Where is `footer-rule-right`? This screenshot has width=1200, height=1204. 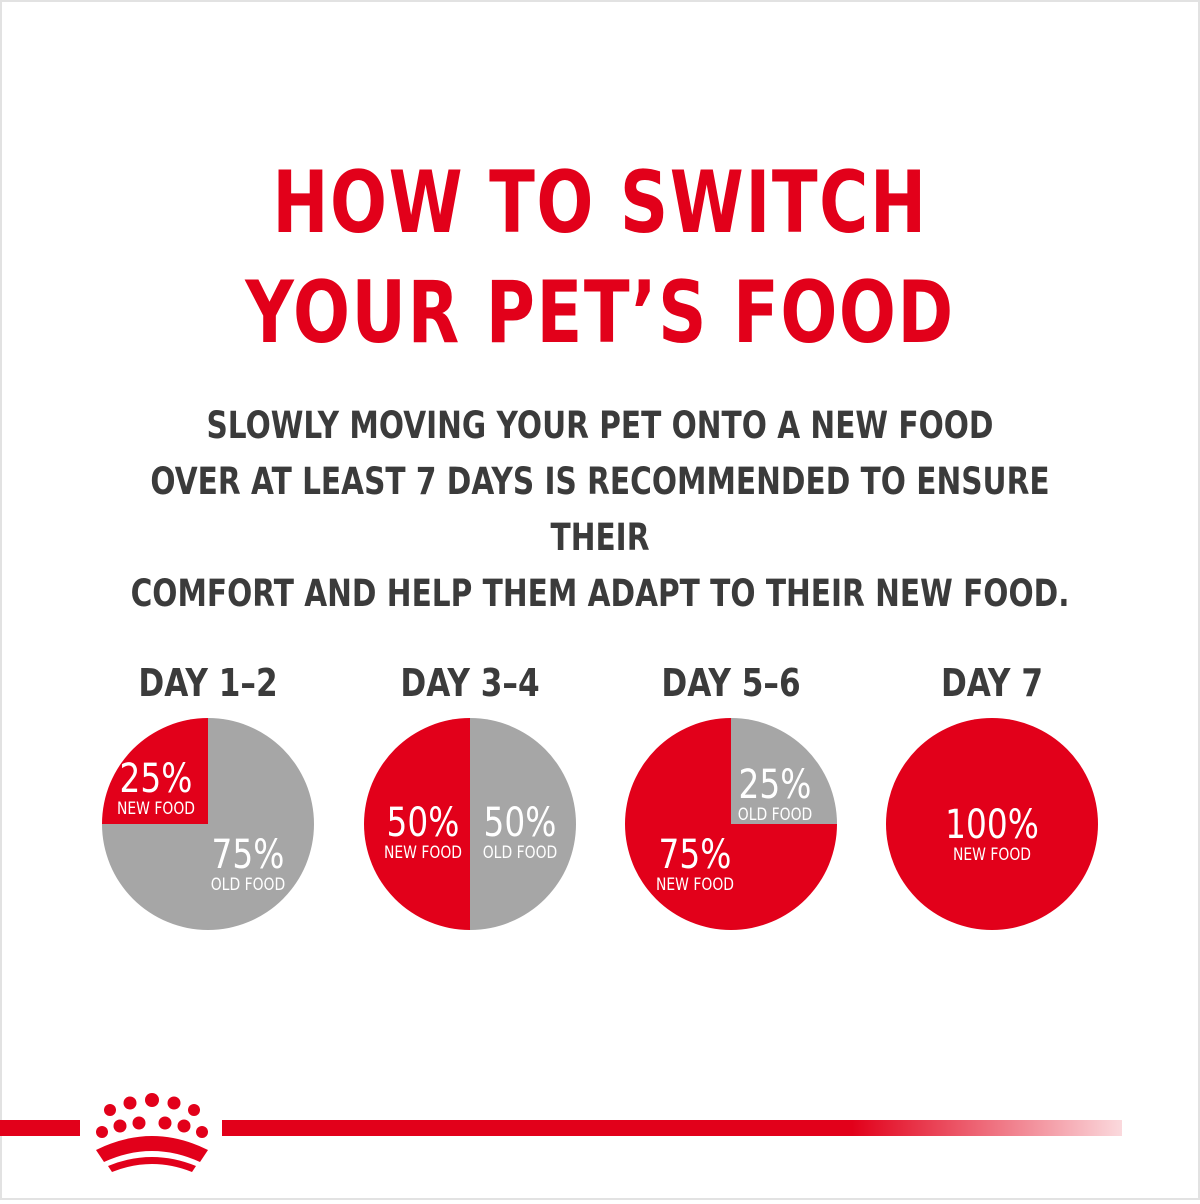
footer-rule-right is located at coordinates (672, 1128).